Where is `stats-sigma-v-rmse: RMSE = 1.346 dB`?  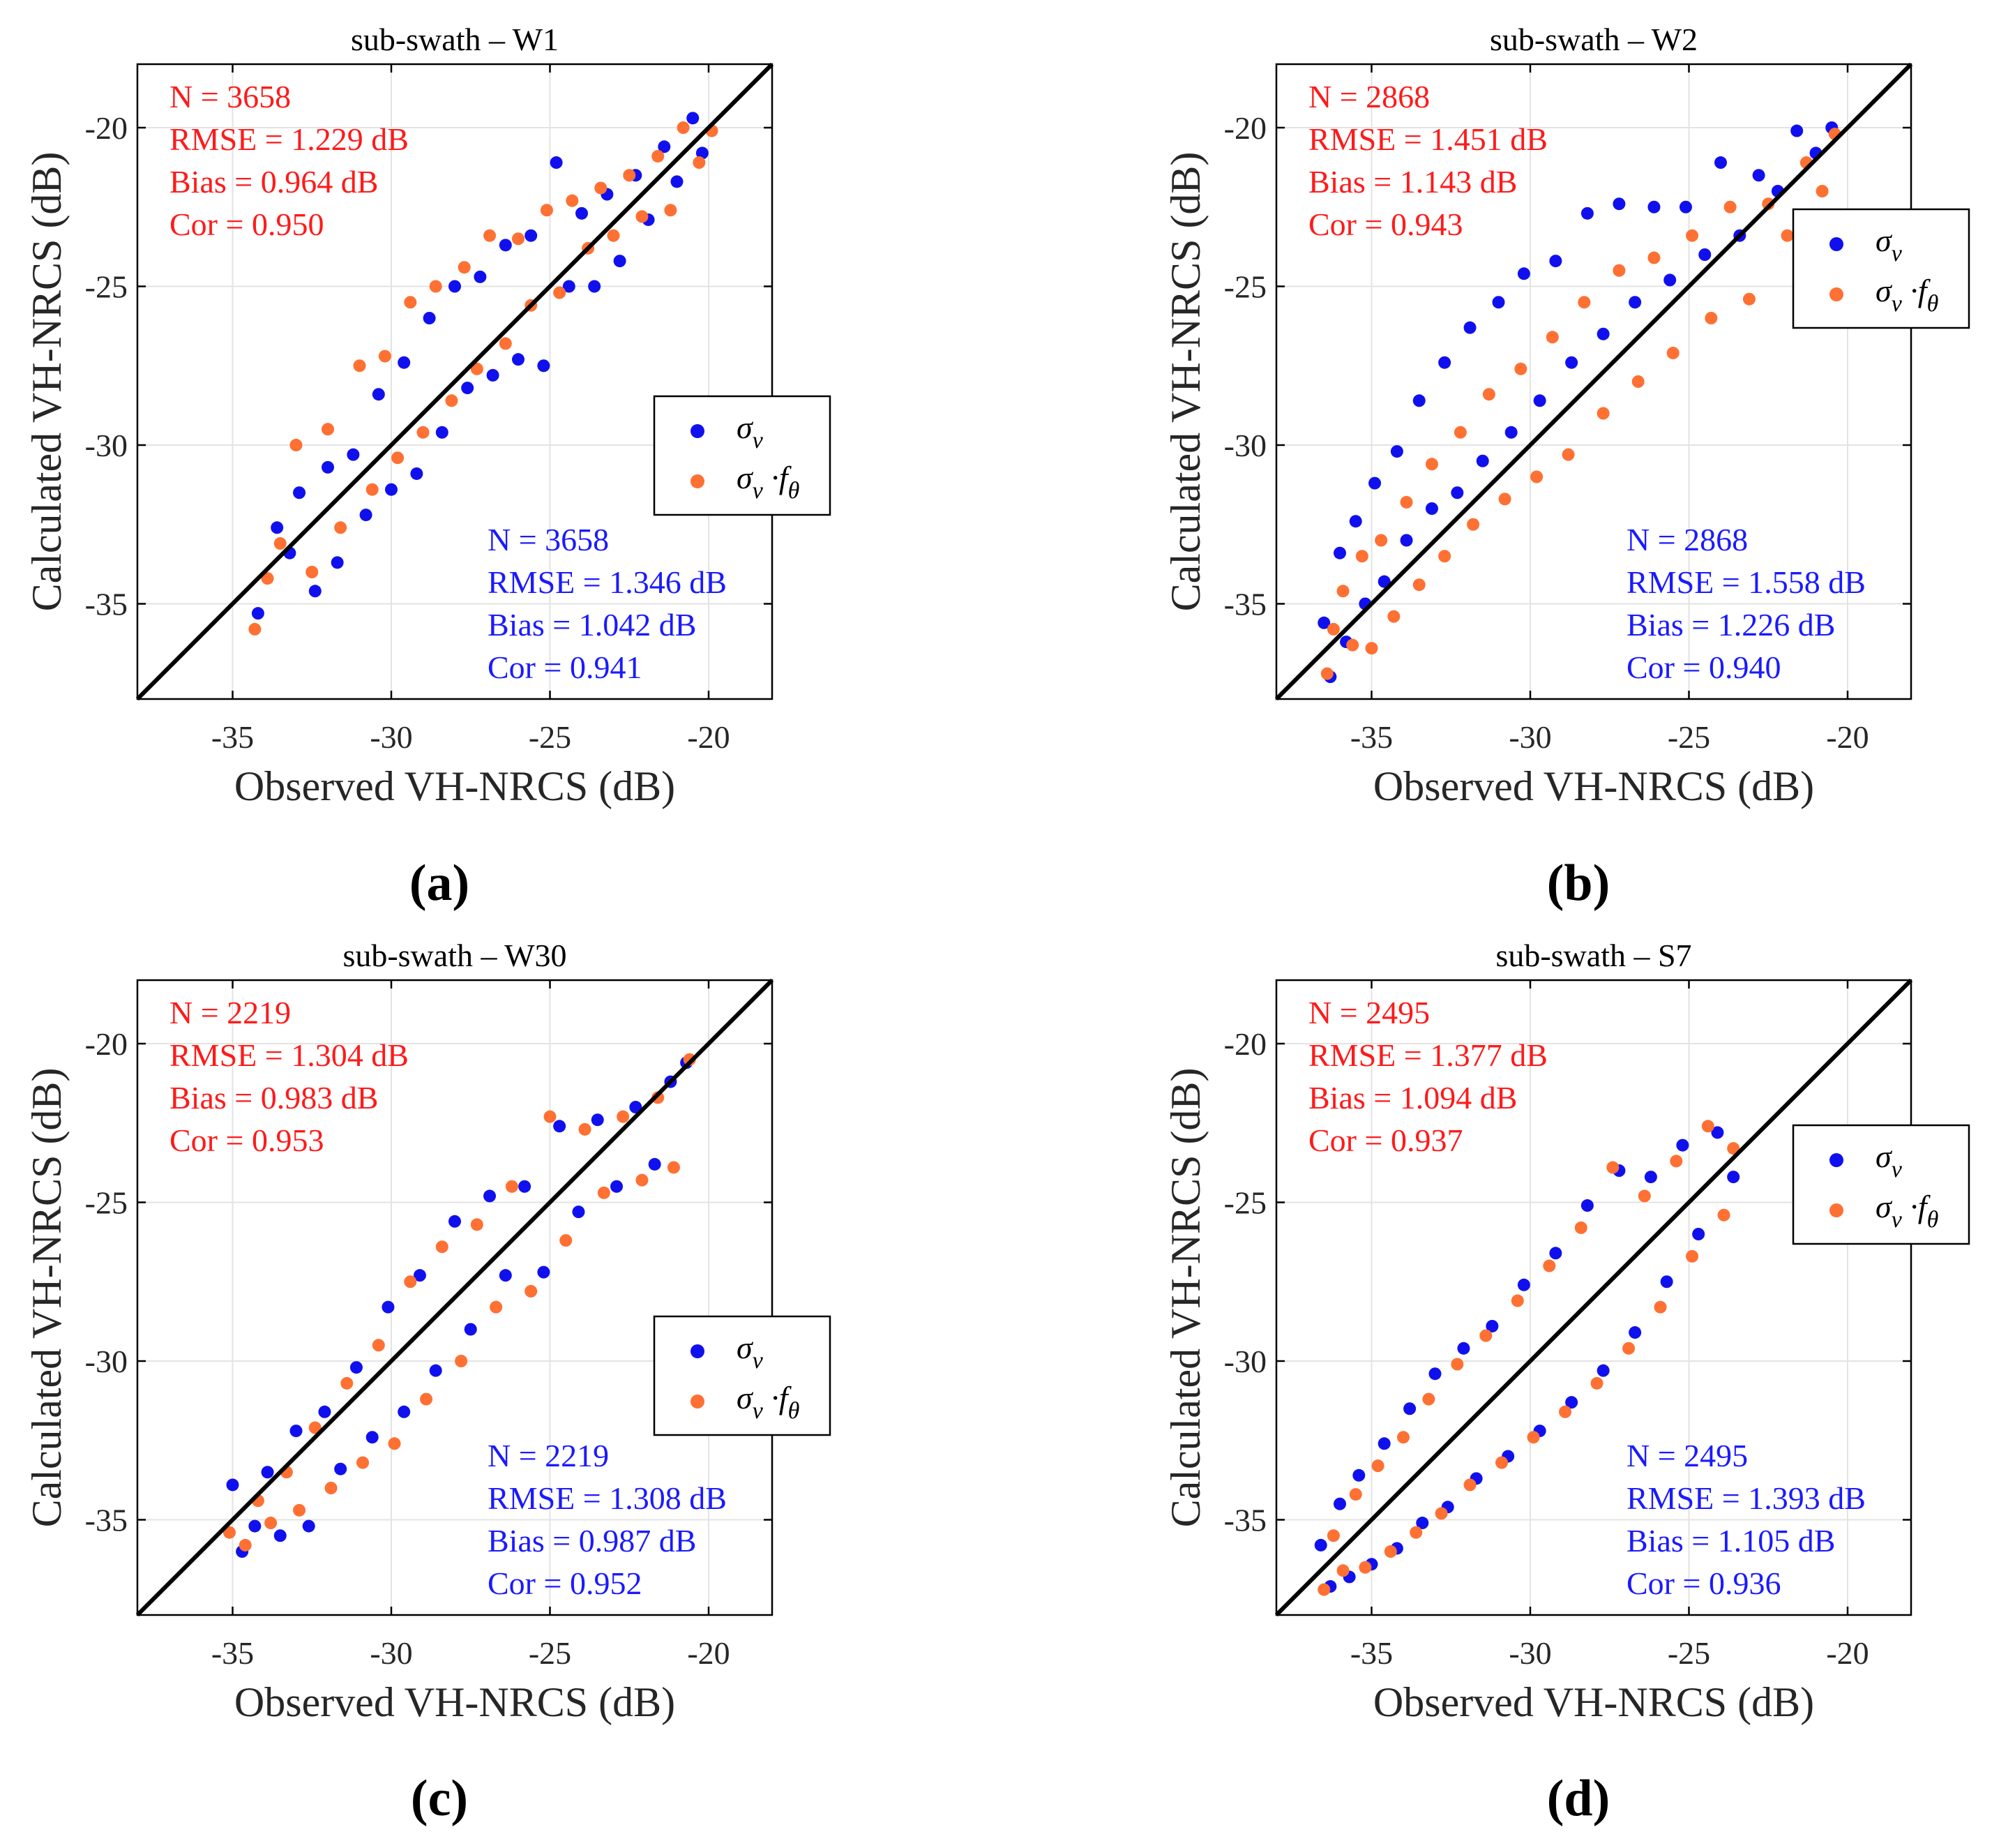
stats-sigma-v-rmse: RMSE = 1.346 dB is located at coordinates (607, 582).